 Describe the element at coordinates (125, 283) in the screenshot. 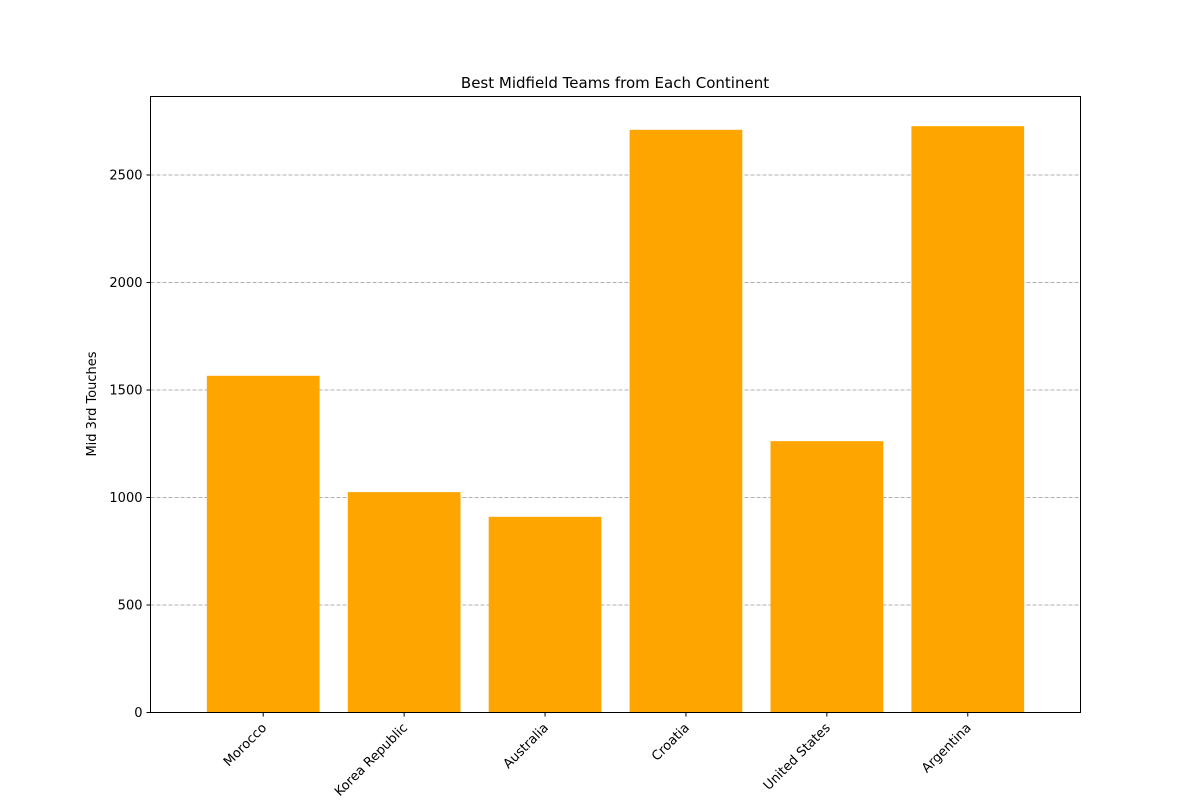

I see `y-tick-label: 2000` at that location.